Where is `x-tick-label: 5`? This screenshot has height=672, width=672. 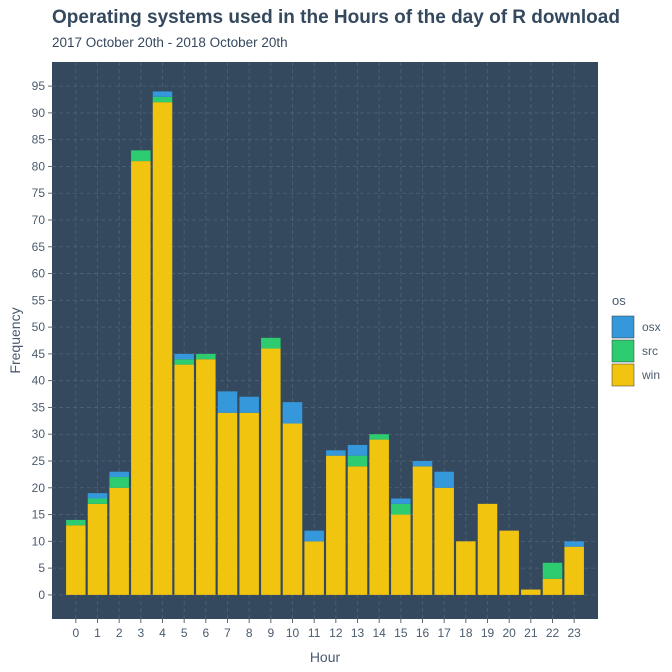 x-tick-label: 5 is located at coordinates (184, 633).